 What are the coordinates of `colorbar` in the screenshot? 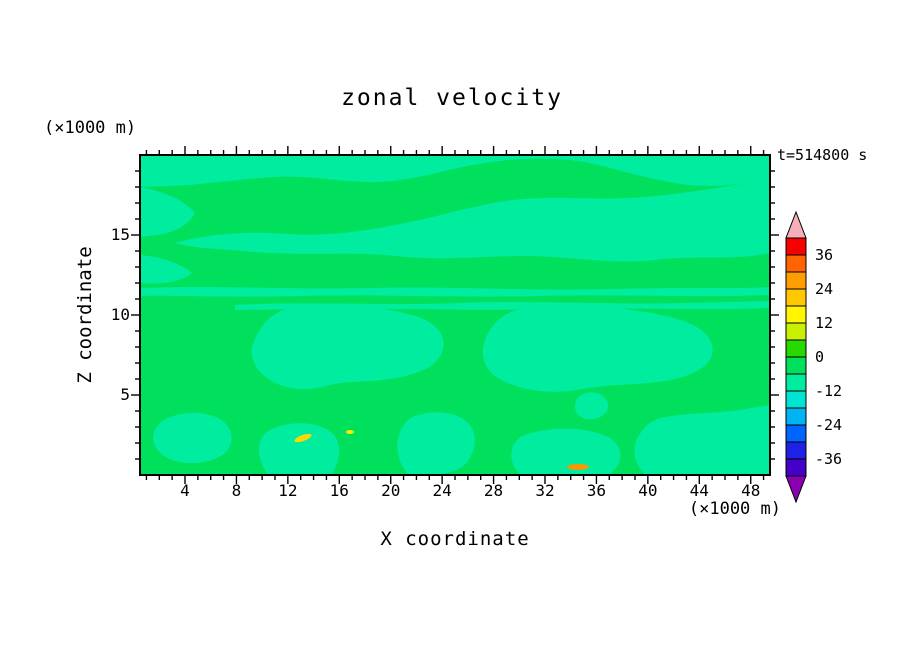 It's located at (796, 357).